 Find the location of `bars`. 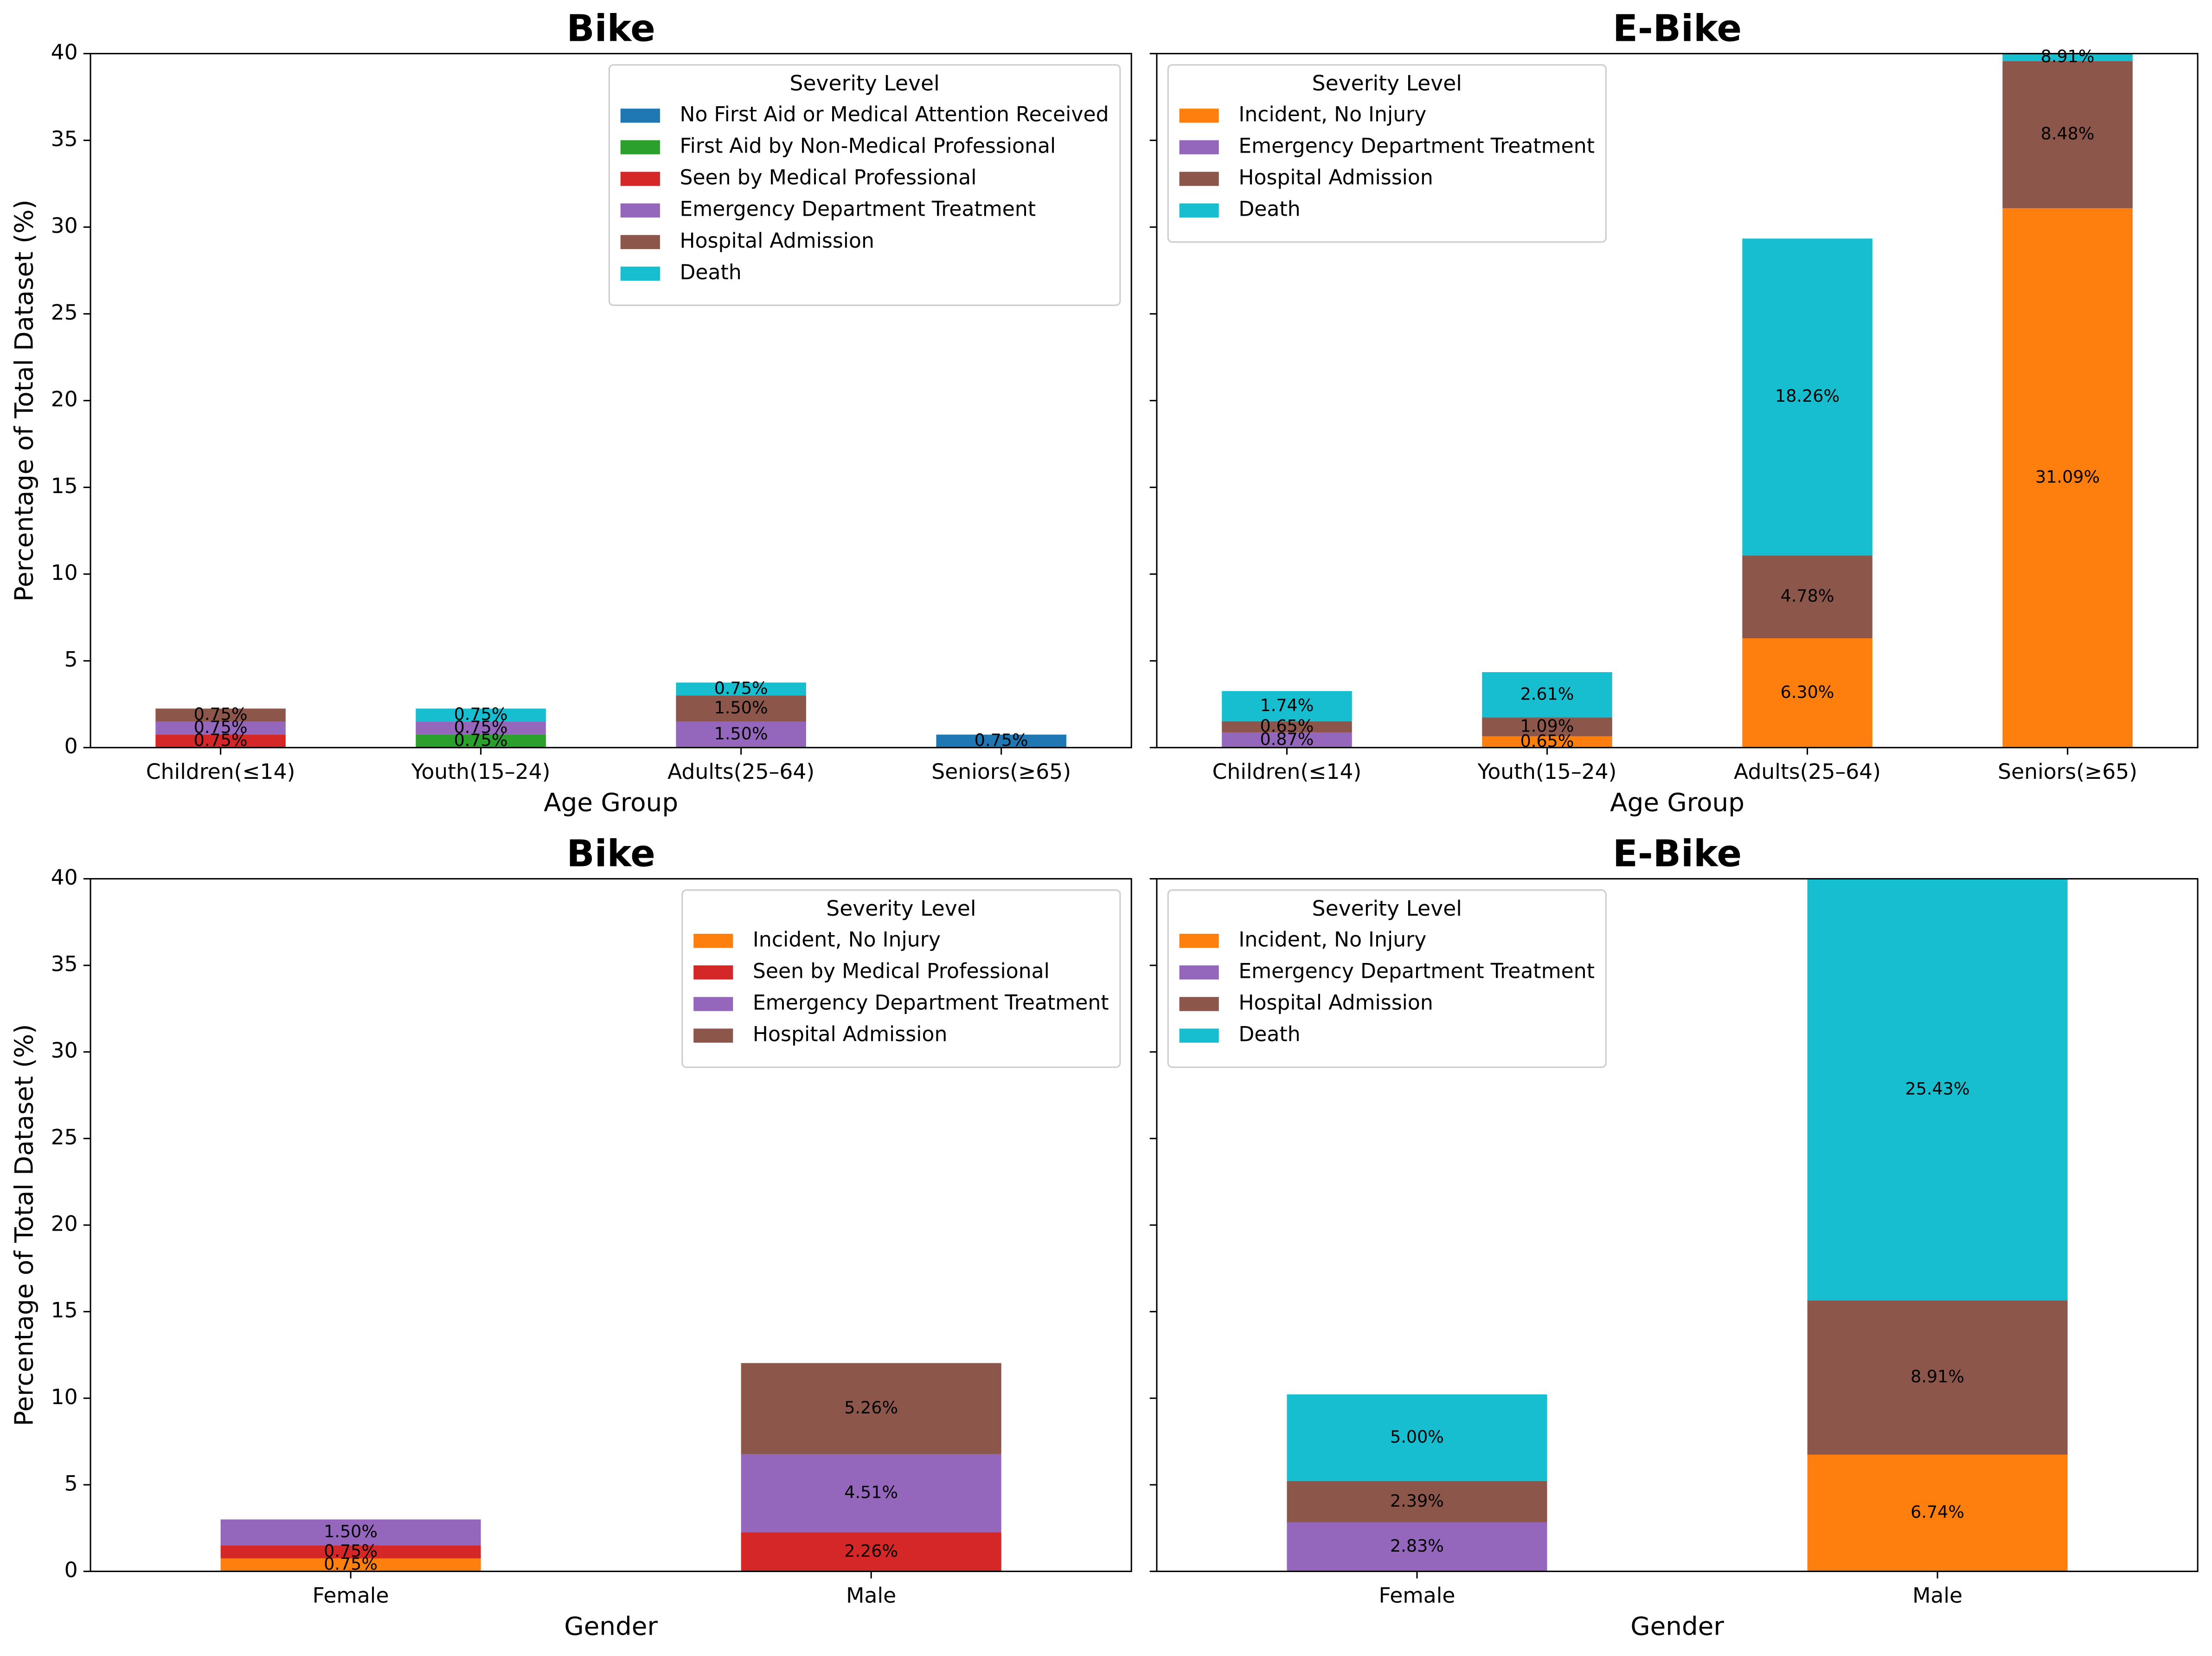

bars is located at coordinates (1677, 1225).